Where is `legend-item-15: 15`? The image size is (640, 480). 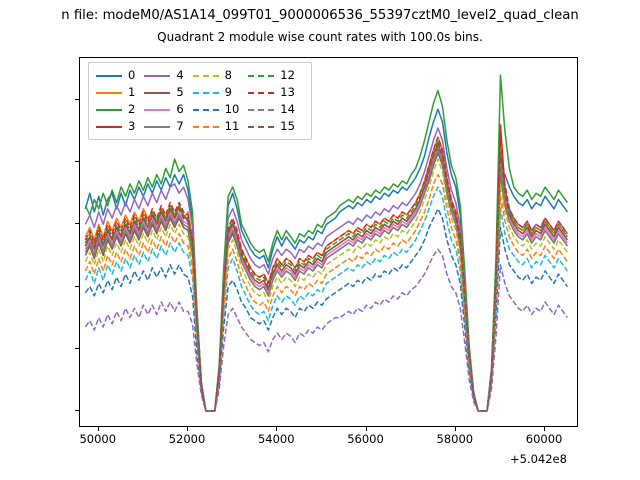 legend-item-15: 15 is located at coordinates (271, 126).